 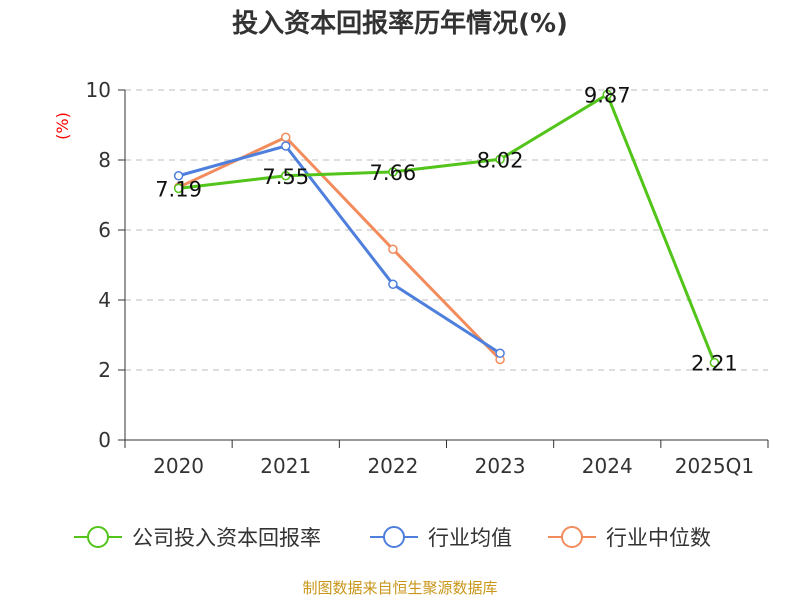 What do you see at coordinates (104, 160) in the screenshot?
I see `y-tick-label: 8` at bounding box center [104, 160].